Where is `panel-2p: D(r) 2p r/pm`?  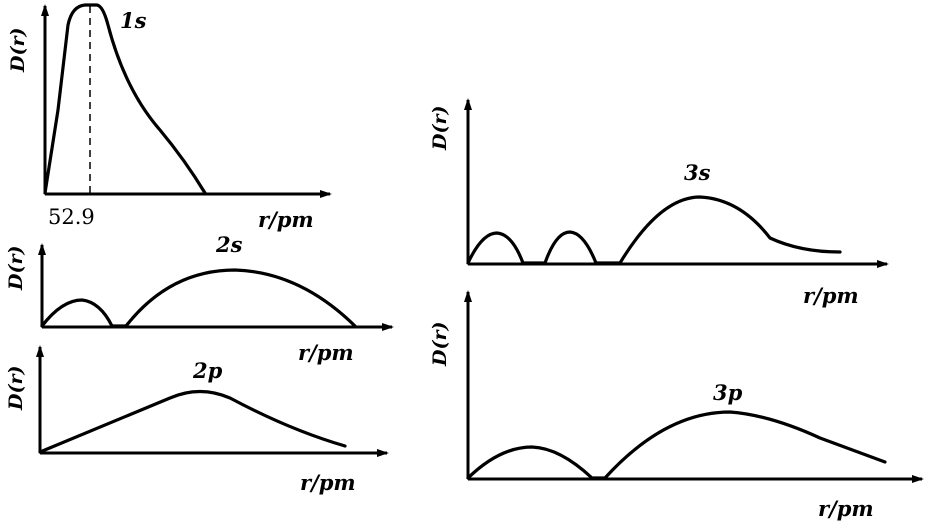 panel-2p: D(r) 2p r/pm is located at coordinates (197, 420).